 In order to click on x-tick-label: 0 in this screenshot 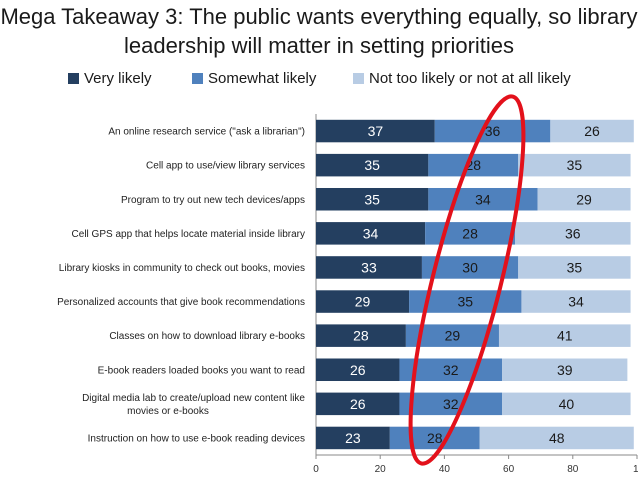, I will do `click(316, 469)`.